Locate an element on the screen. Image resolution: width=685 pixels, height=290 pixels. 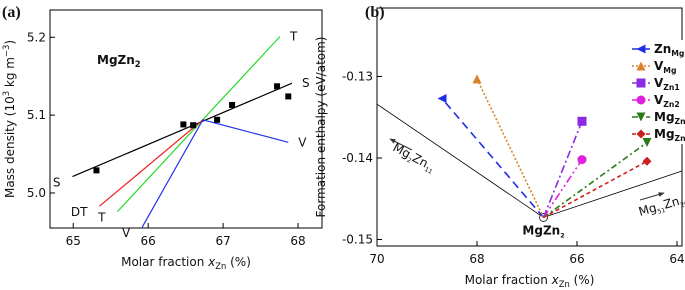
panel-label: (b) is located at coordinates (375, 12).